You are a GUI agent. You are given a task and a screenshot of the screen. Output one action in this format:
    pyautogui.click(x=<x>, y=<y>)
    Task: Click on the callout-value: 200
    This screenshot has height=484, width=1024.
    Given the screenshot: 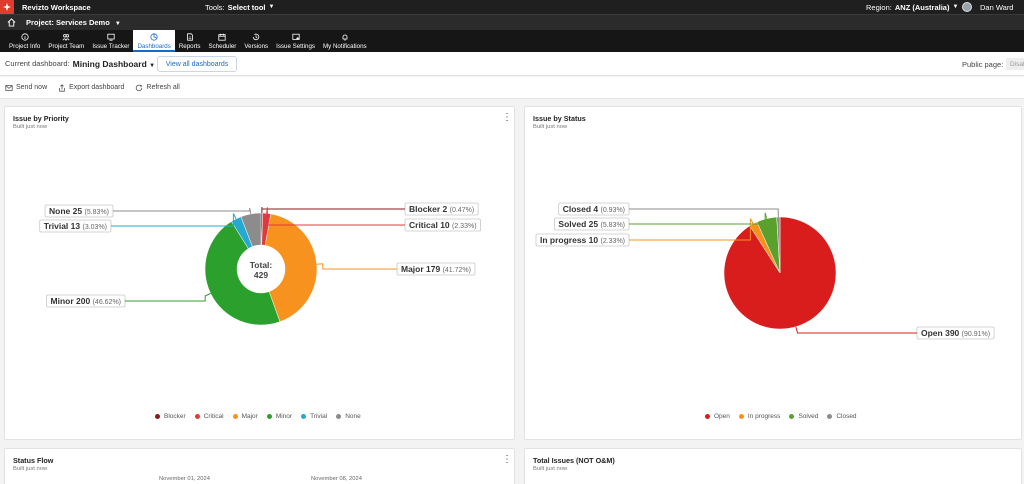 What is the action you would take?
    pyautogui.click(x=84, y=301)
    